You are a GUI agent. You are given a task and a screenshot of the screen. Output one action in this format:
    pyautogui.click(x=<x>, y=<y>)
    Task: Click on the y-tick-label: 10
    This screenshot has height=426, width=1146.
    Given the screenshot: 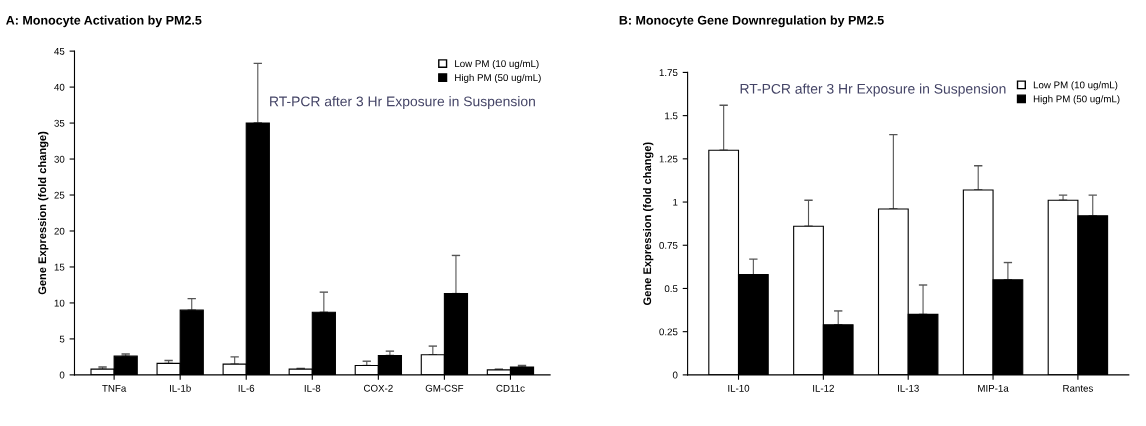 What is the action you would take?
    pyautogui.click(x=59, y=303)
    